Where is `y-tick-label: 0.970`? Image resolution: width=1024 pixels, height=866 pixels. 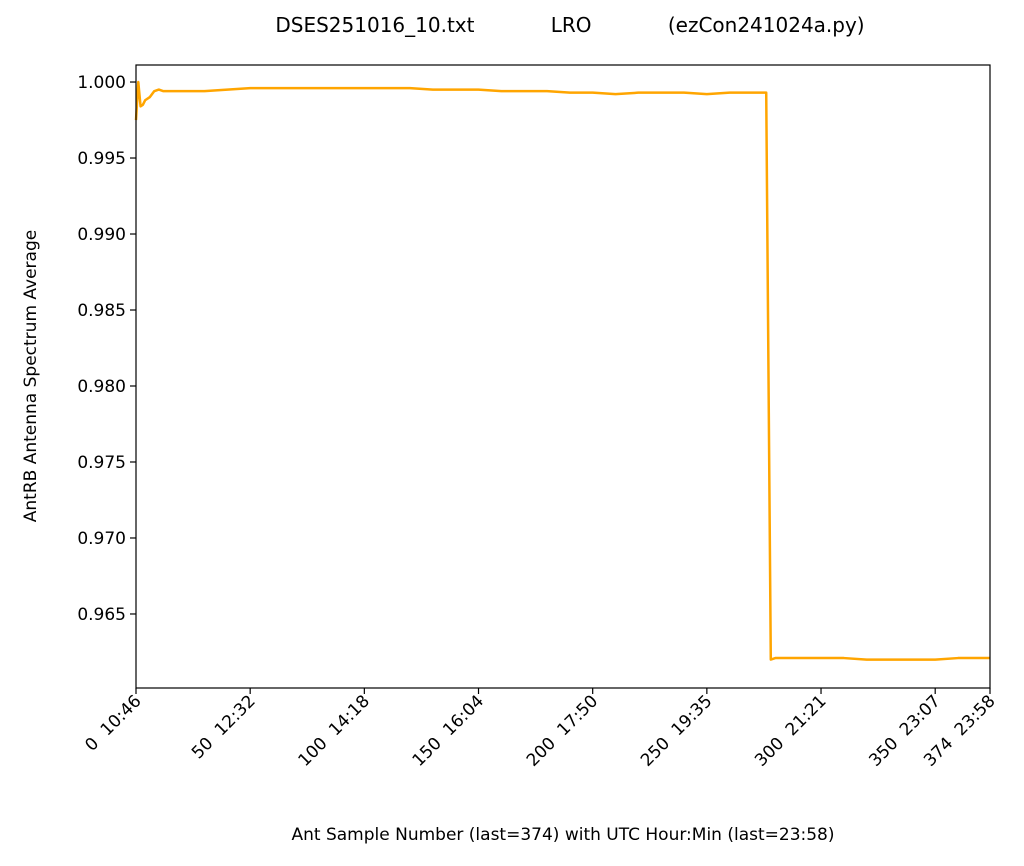 y-tick-label: 0.970 is located at coordinates (101, 539).